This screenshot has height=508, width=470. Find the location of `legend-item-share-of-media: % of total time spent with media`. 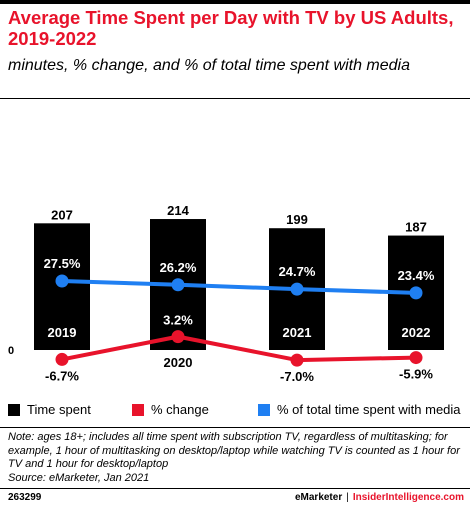

legend-item-share-of-media: % of total time spent with media is located at coordinates (359, 409).